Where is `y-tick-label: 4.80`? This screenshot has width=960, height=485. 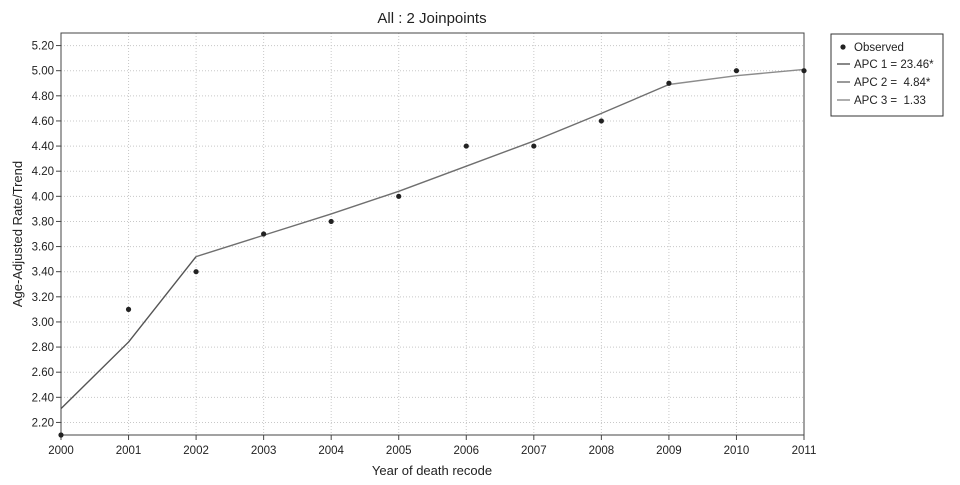
y-tick-label: 4.80 is located at coordinates (43, 97).